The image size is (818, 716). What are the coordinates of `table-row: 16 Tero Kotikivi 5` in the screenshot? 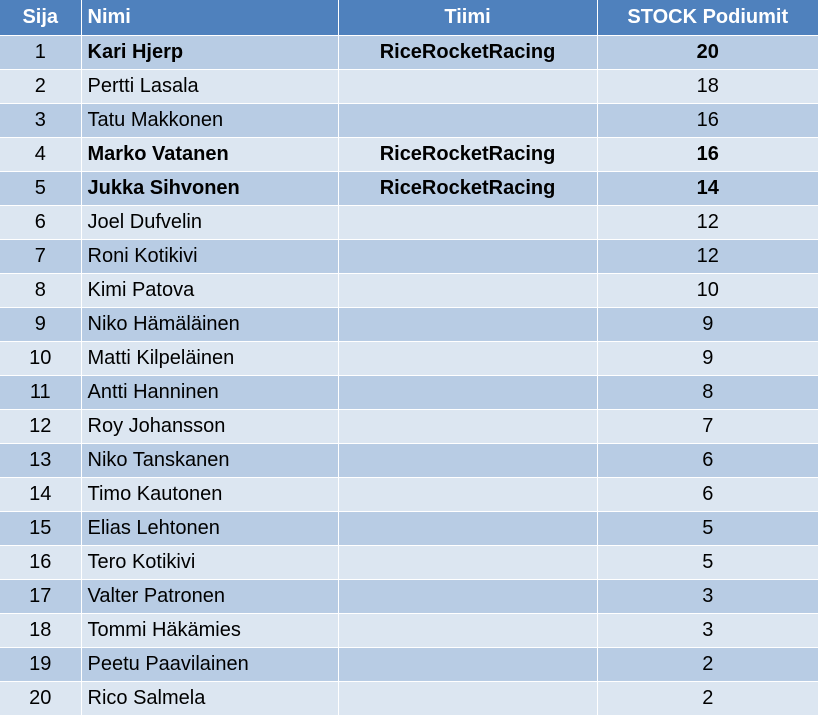 It's located at (409, 562).